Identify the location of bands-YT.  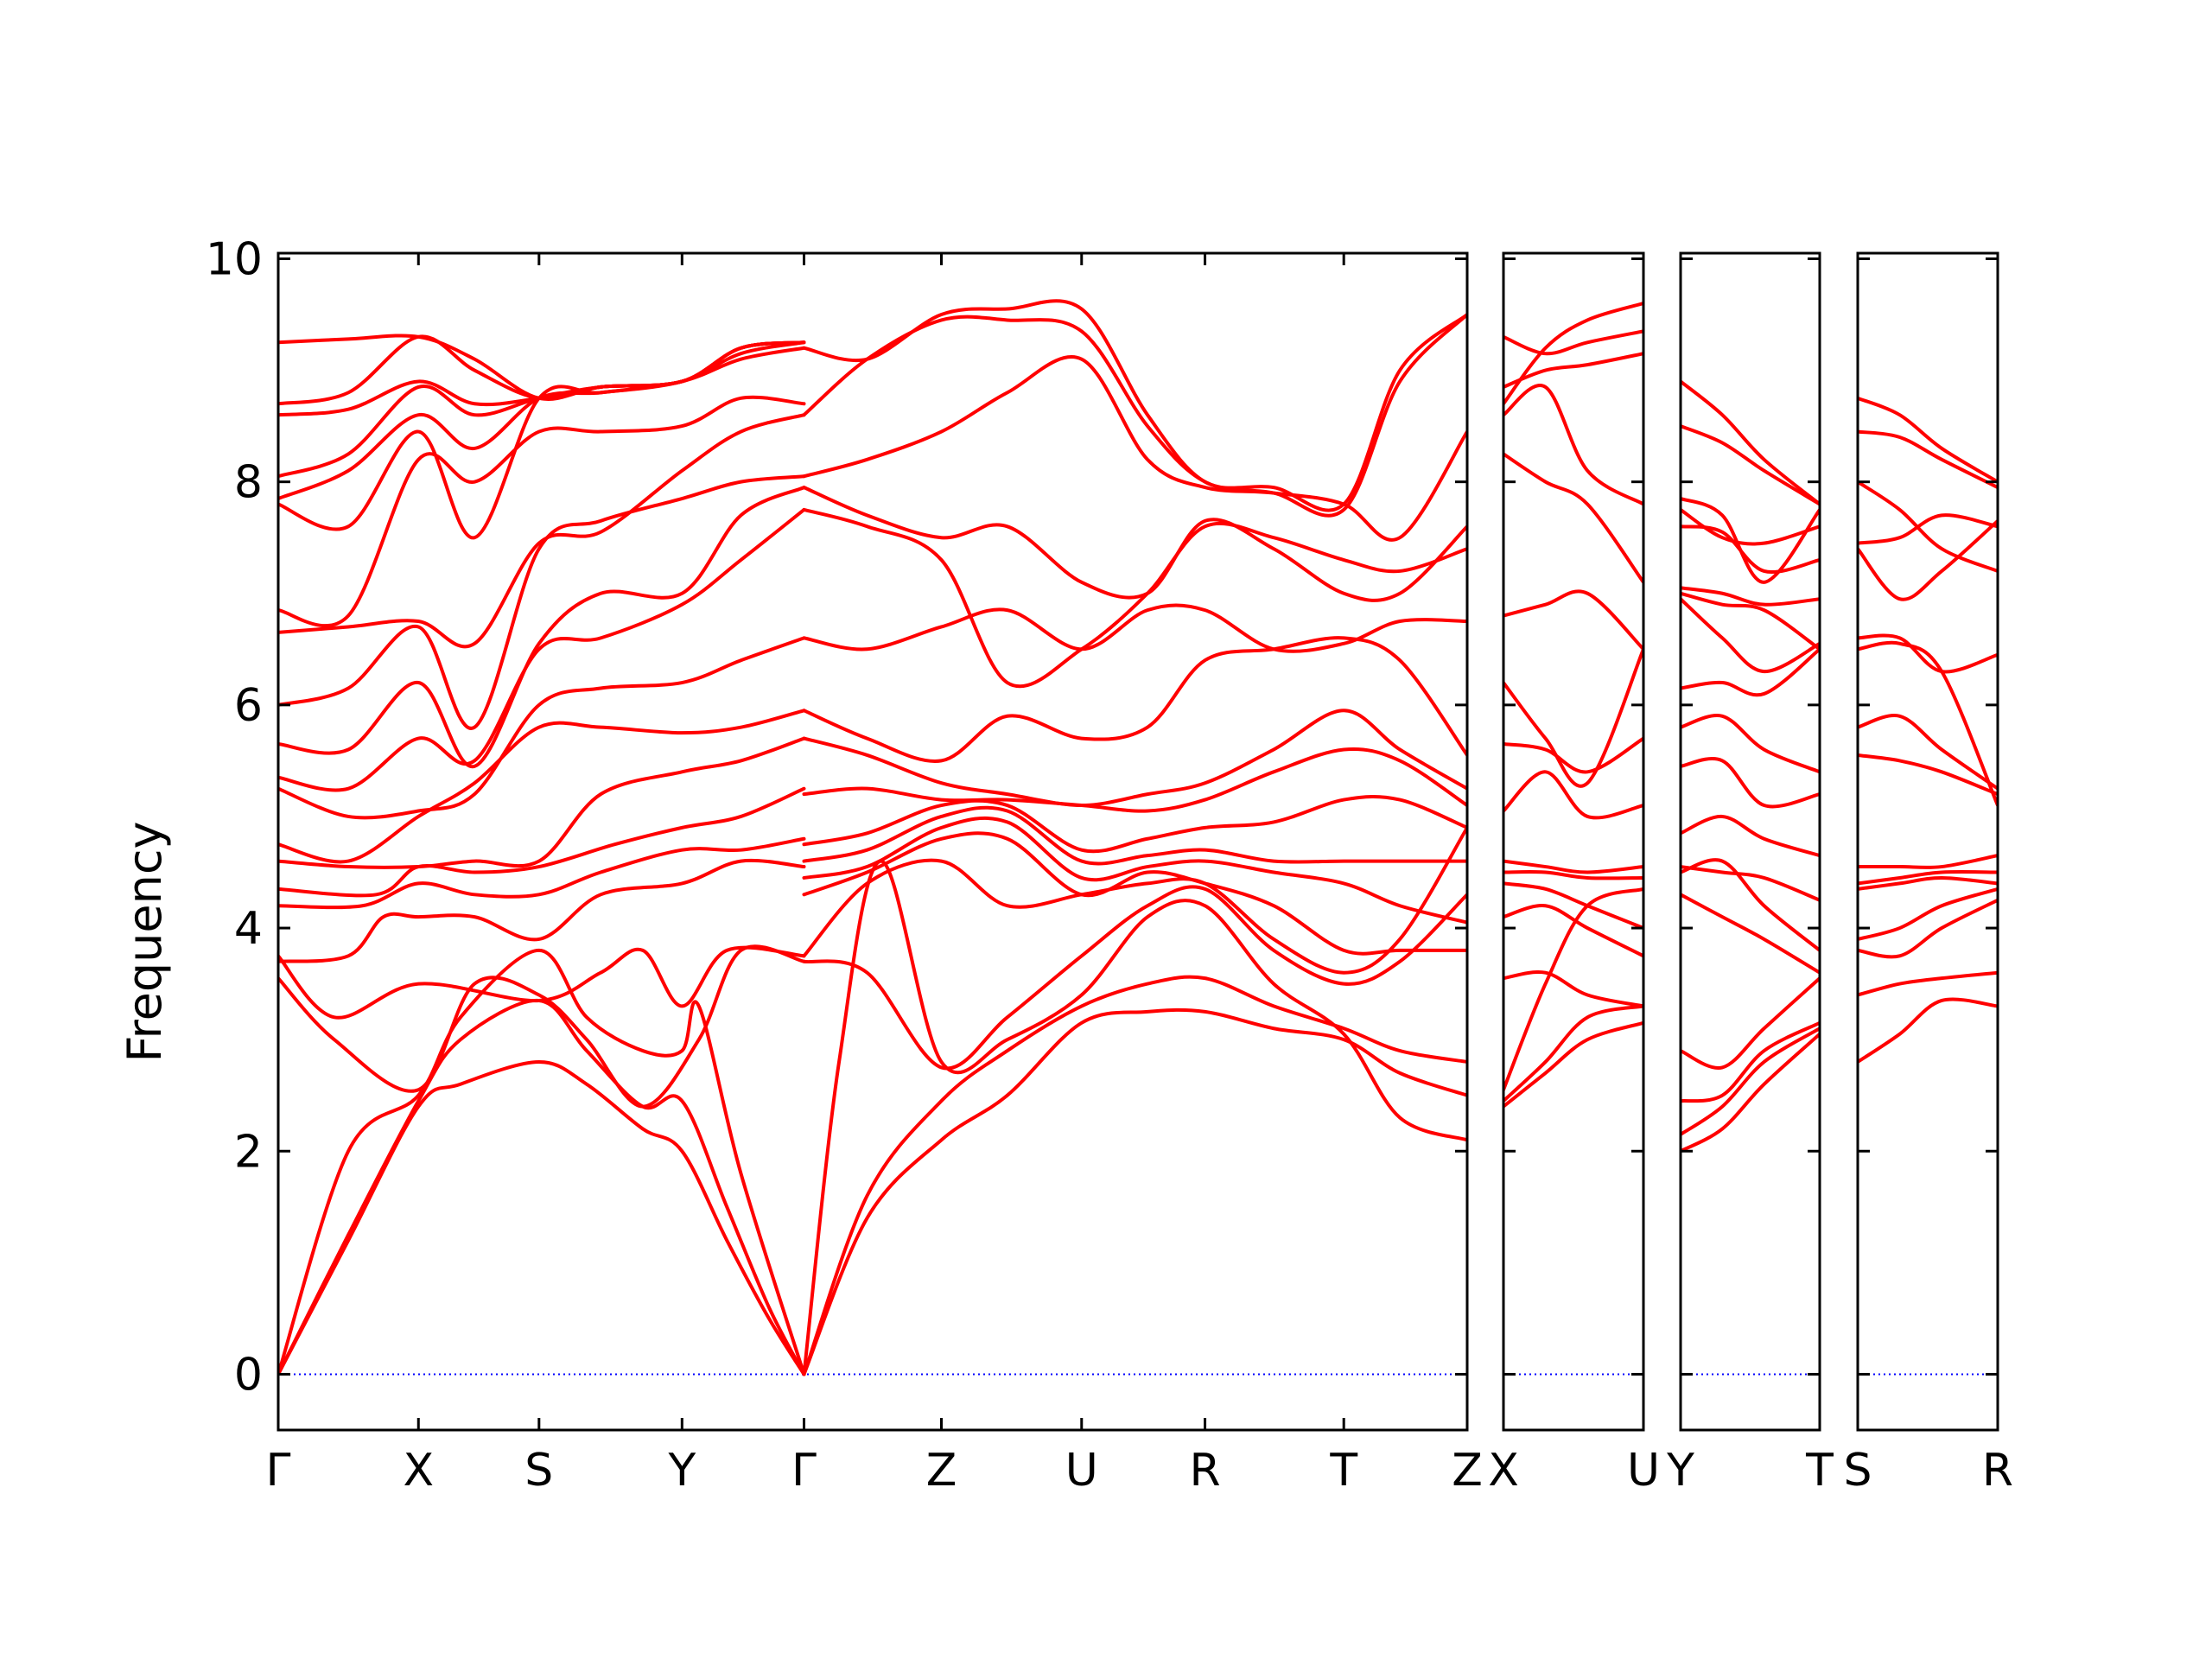
(1750, 766).